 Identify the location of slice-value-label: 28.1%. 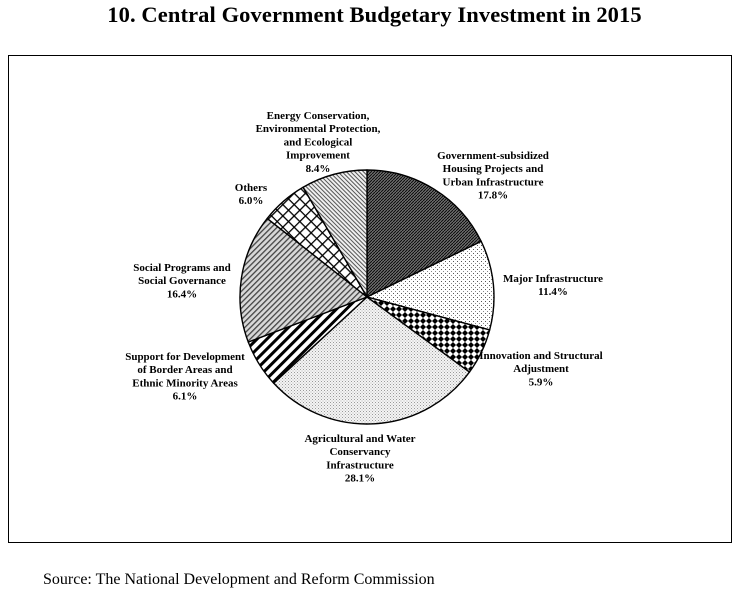
(360, 479).